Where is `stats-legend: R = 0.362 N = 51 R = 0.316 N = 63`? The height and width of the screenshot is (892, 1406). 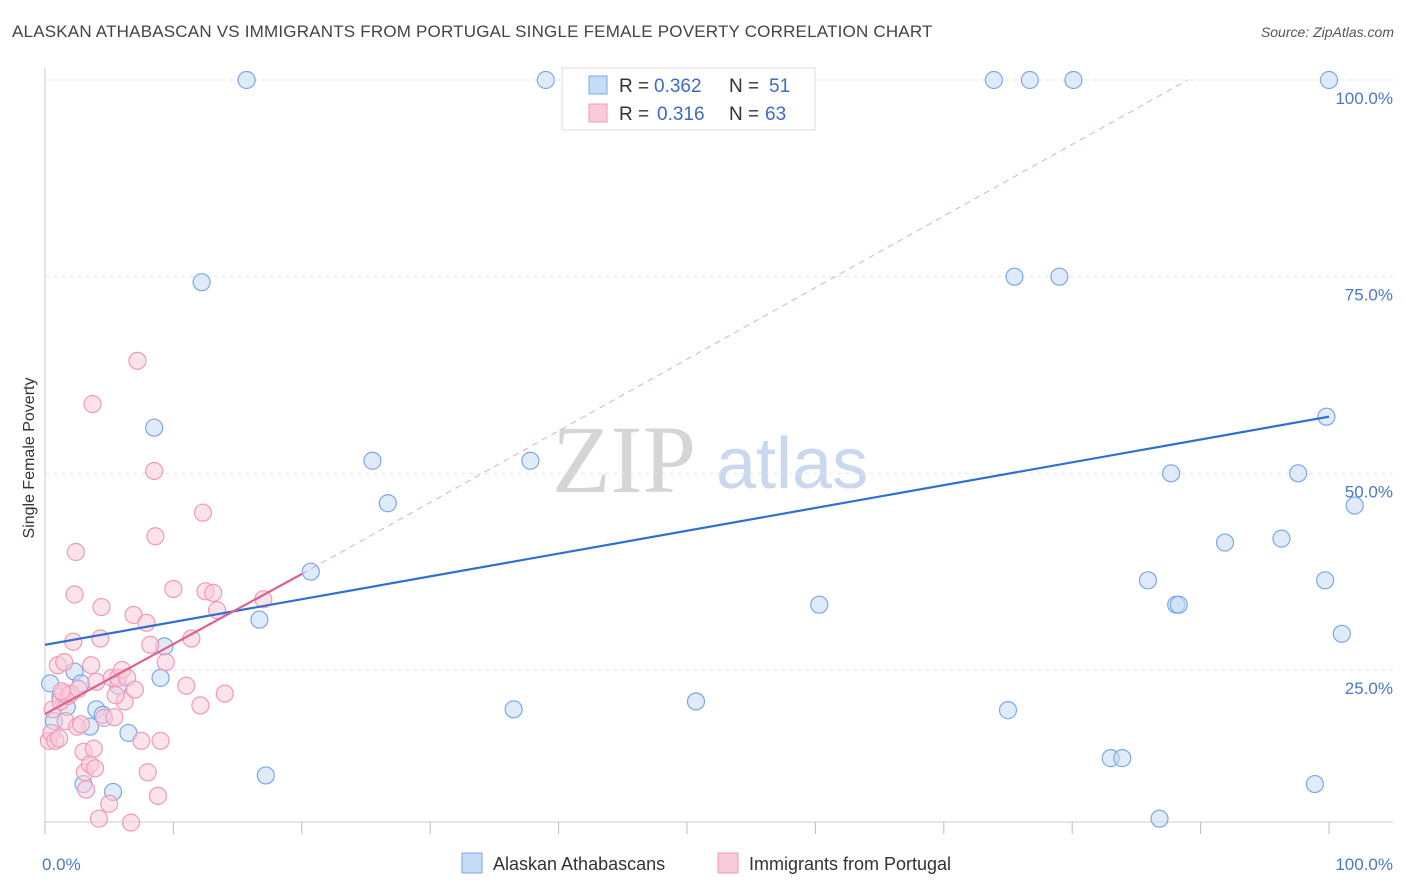
stats-legend: R = 0.362 N = 51 R = 0.316 N = 63 is located at coordinates (688, 99).